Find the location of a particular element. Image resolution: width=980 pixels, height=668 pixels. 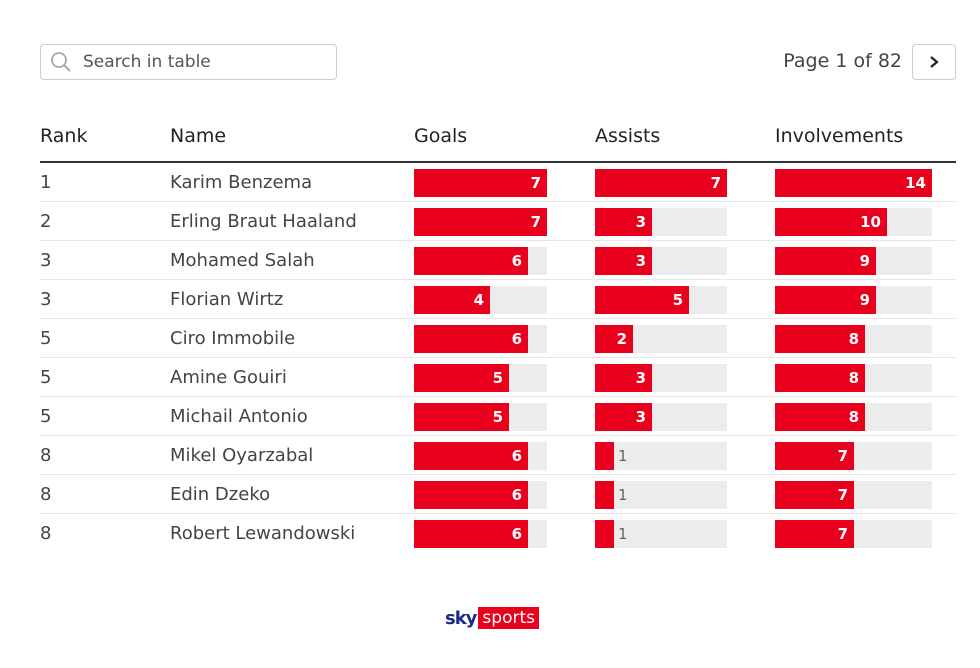

rank-cell: 2 is located at coordinates (46, 221).